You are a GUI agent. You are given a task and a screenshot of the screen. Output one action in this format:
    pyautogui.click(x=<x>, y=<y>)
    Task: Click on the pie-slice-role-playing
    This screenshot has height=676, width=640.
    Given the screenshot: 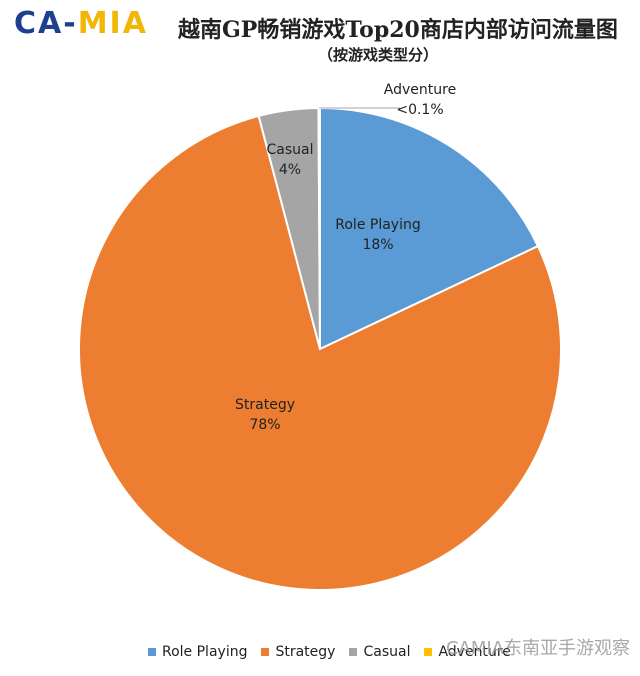 What is the action you would take?
    pyautogui.click(x=429, y=228)
    